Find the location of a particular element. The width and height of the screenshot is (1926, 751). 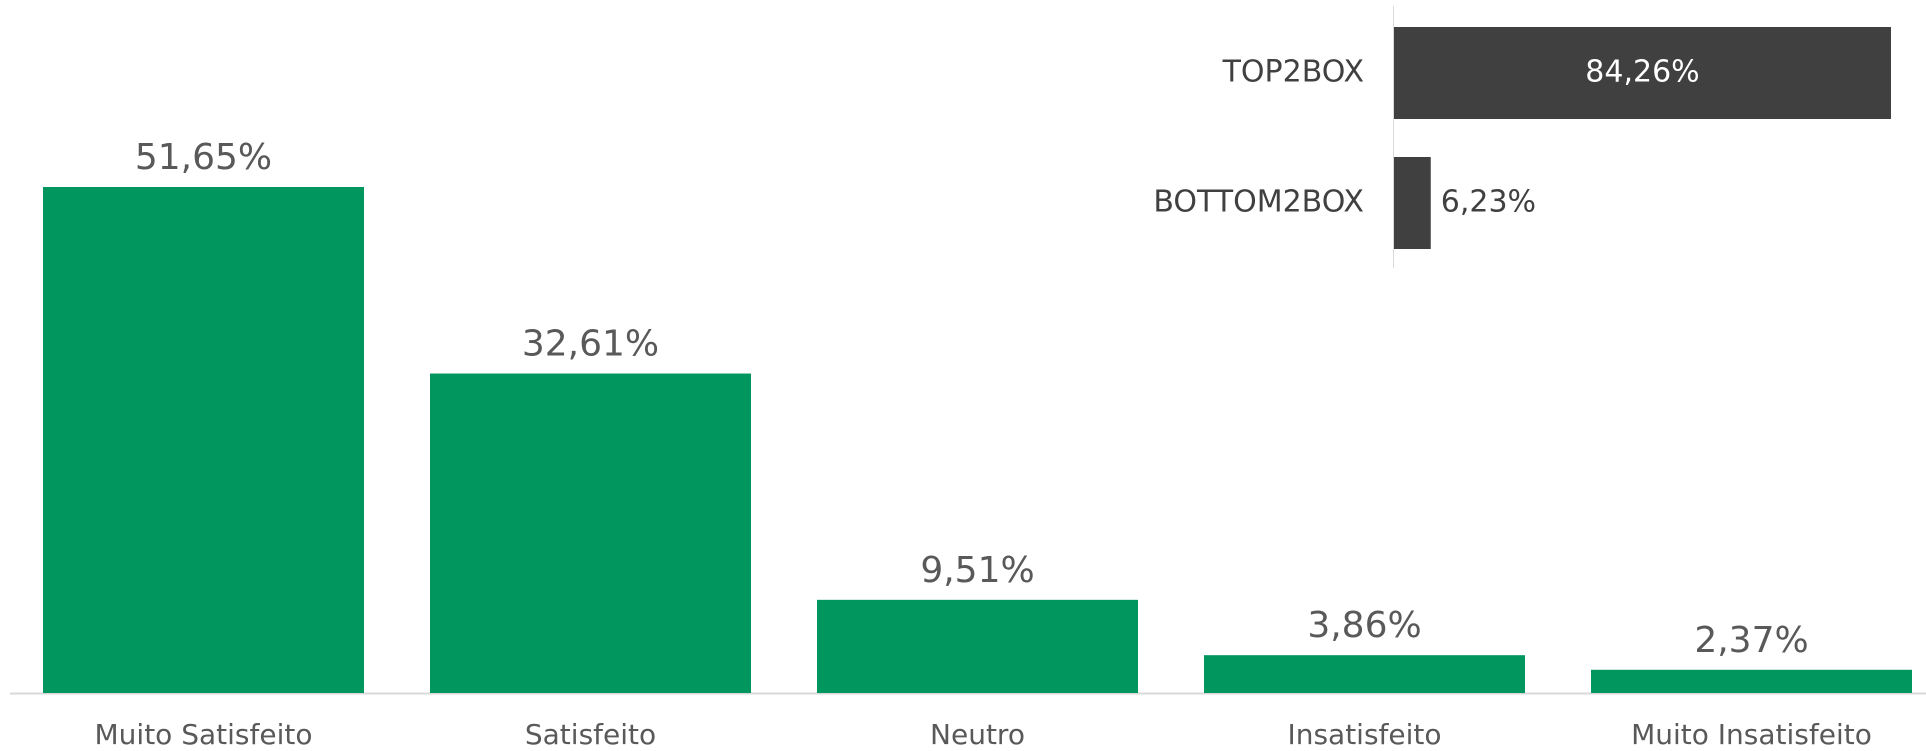

x-tick-label: Insatisfeito is located at coordinates (1364, 734).